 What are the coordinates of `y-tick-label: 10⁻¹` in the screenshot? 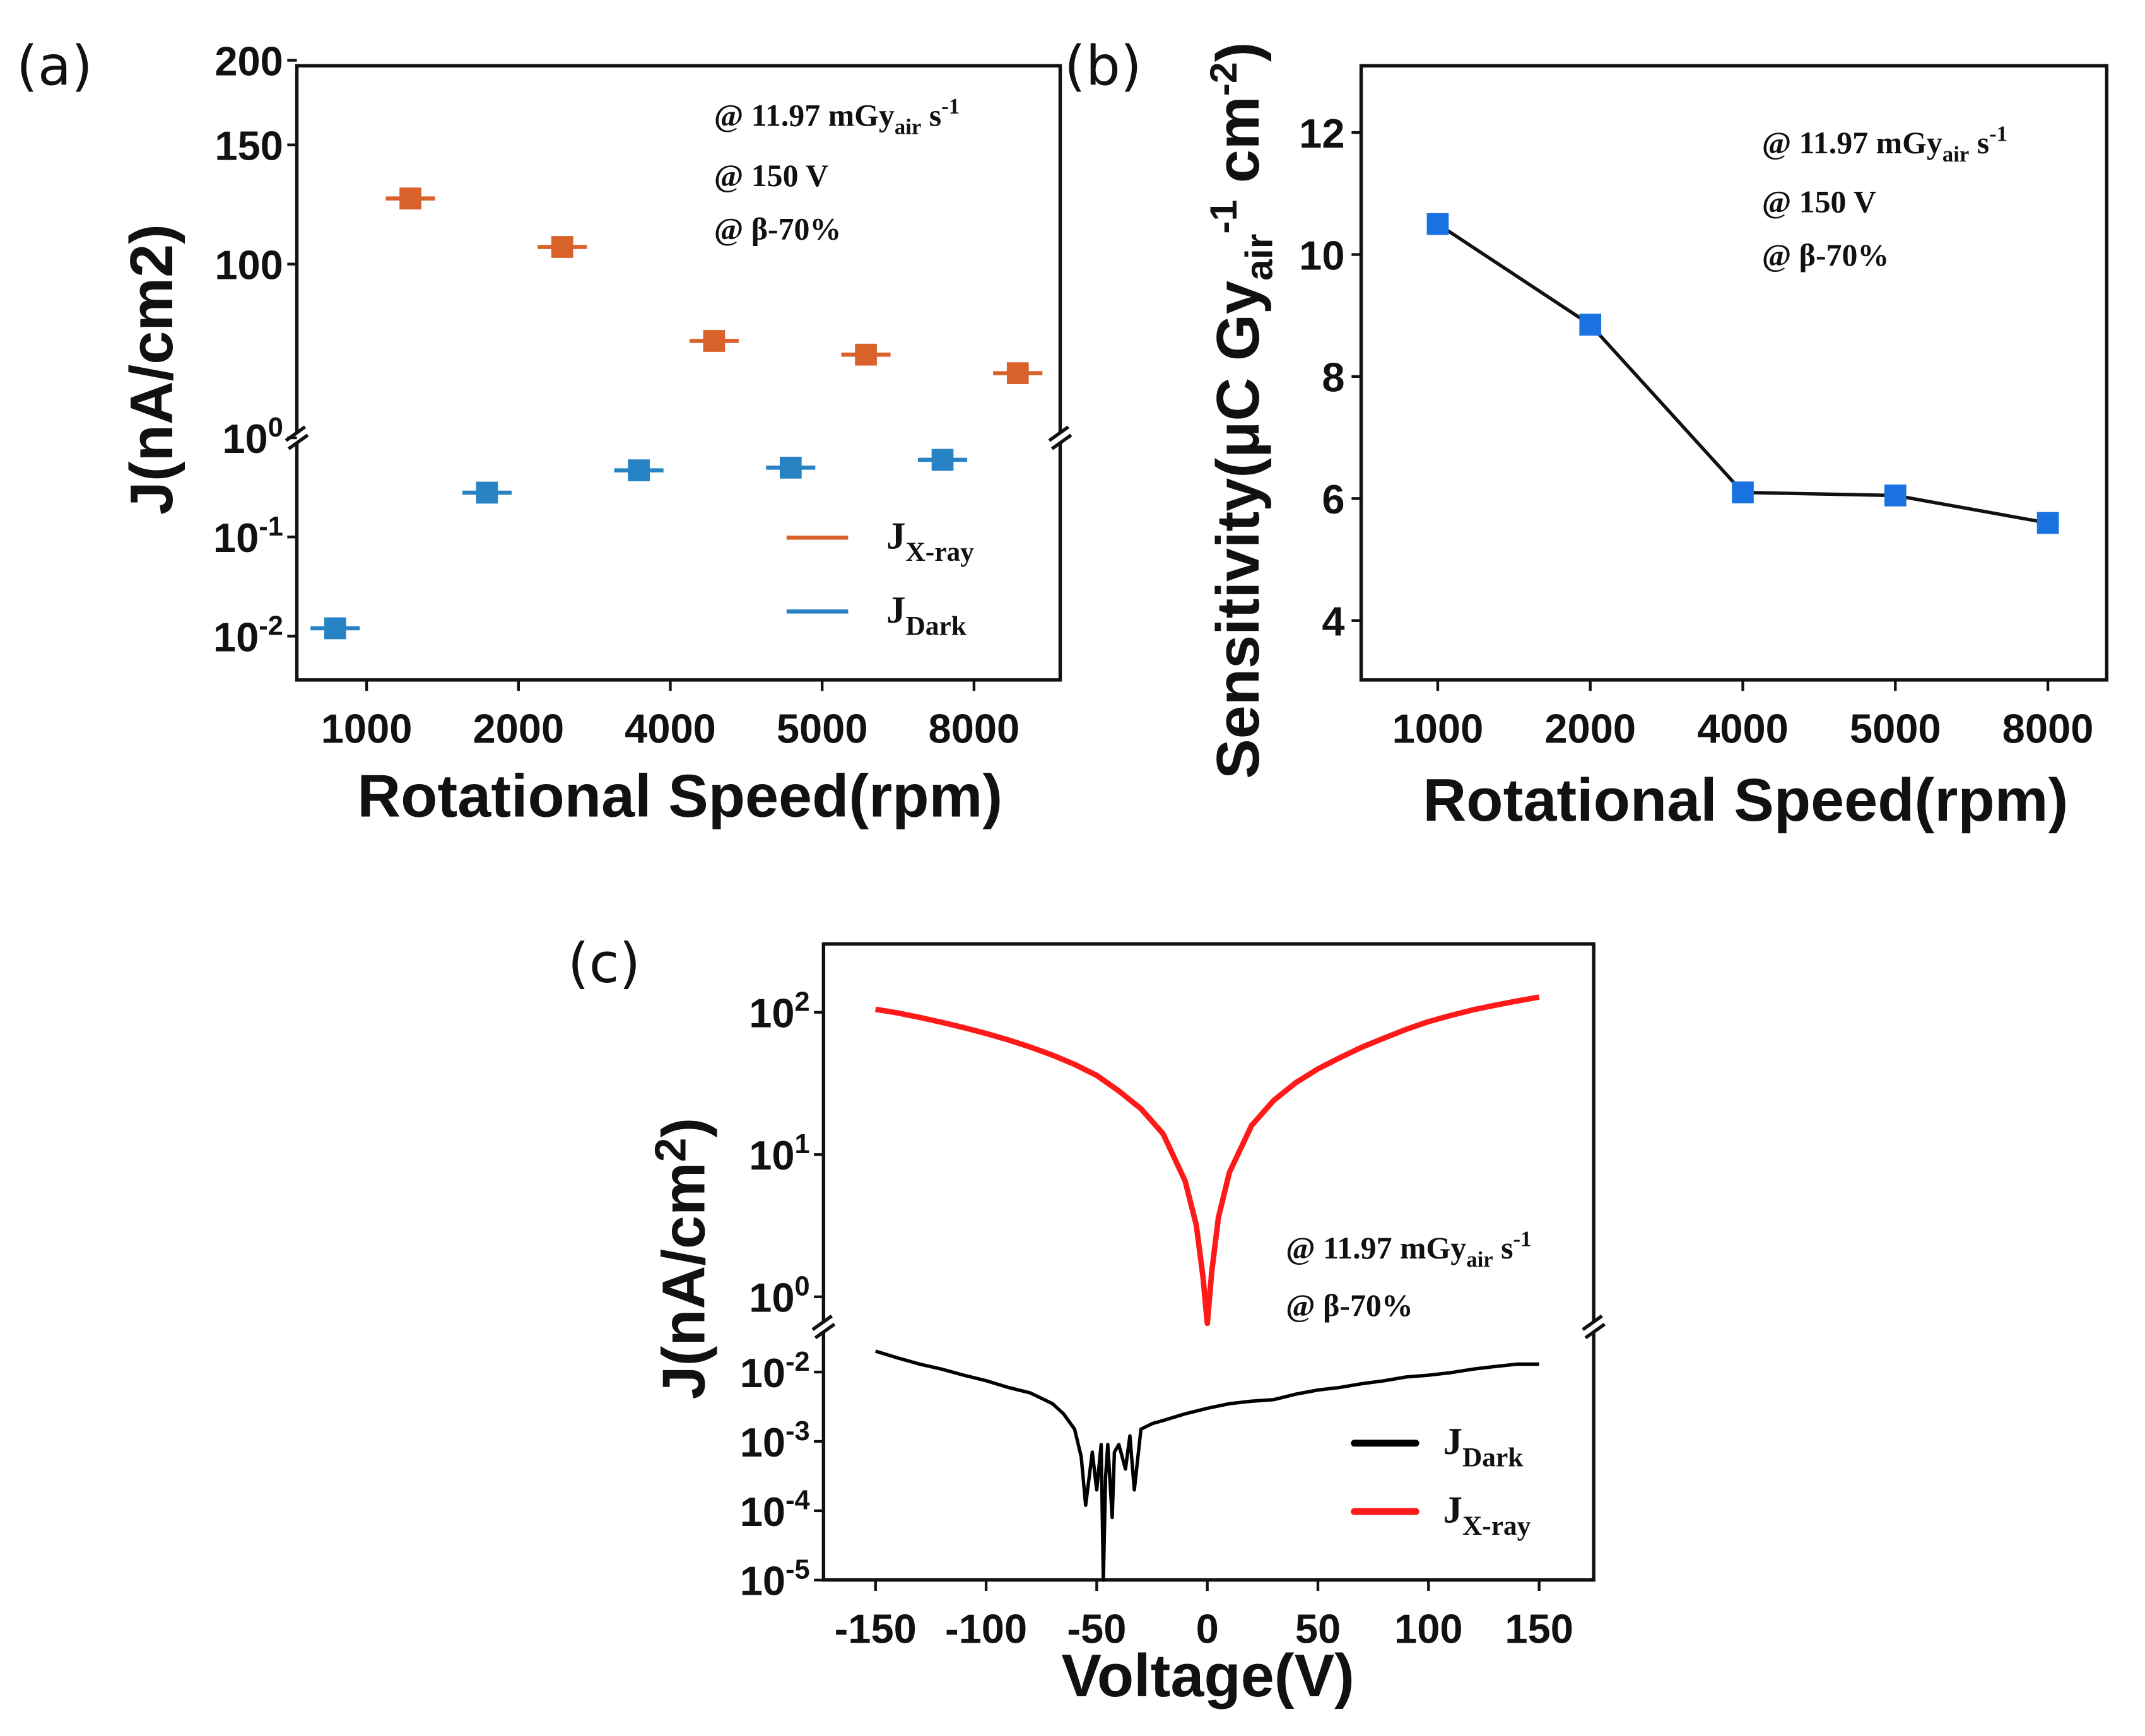 It's located at (248, 536).